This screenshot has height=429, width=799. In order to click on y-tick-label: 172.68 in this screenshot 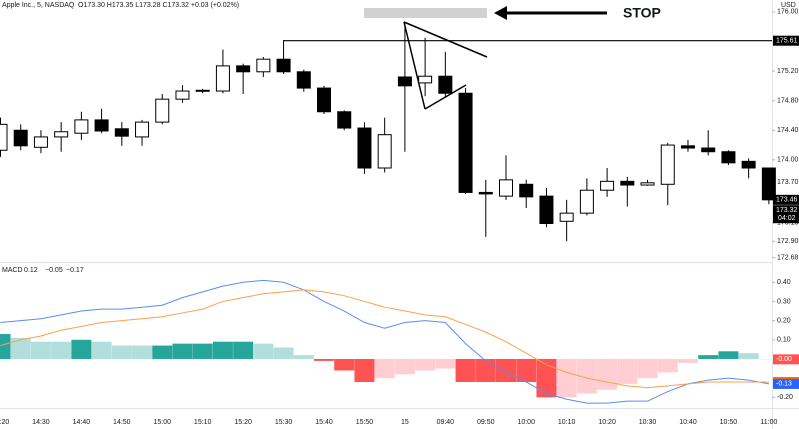, I will do `click(788, 257)`.